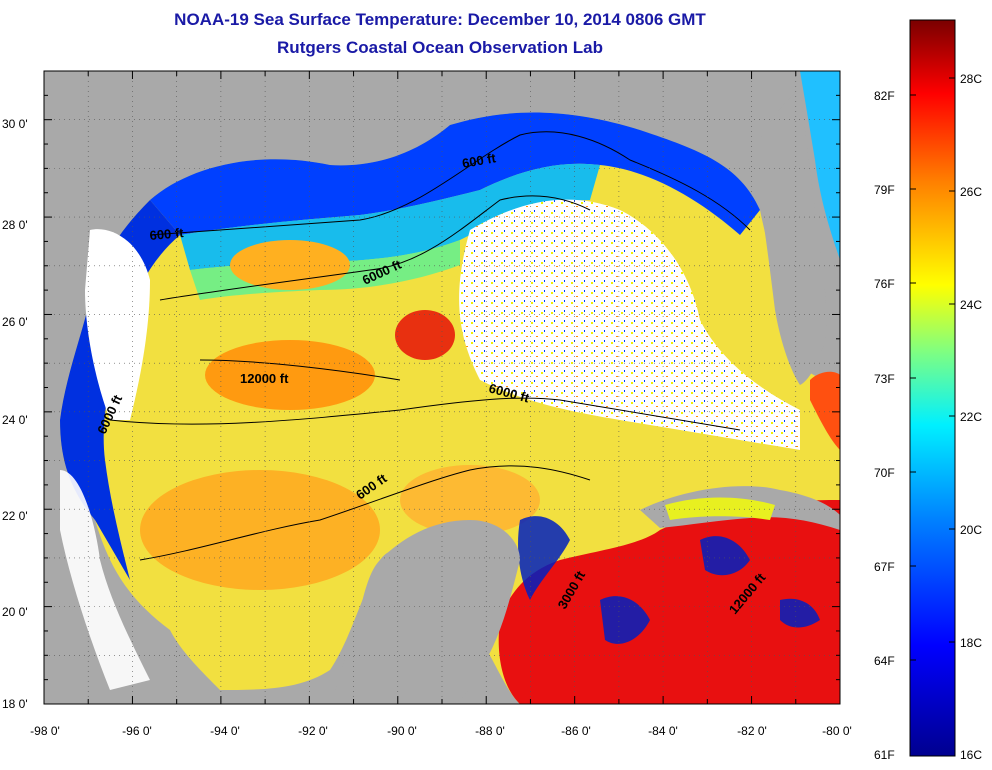 The image size is (992, 770). Describe the element at coordinates (793, 237) in the screenshot. I see `florida-peninsula` at that location.